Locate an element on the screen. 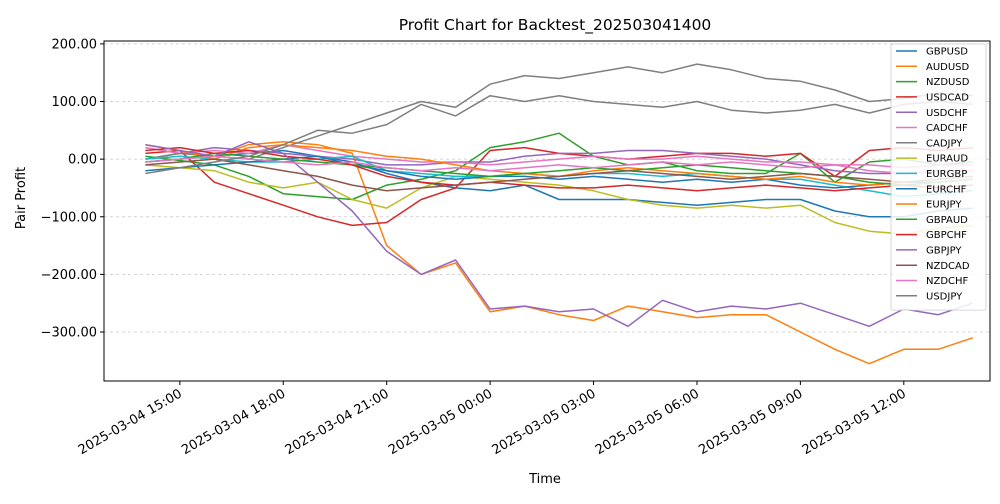  y-tick-label: −300.00 is located at coordinates (69, 333).